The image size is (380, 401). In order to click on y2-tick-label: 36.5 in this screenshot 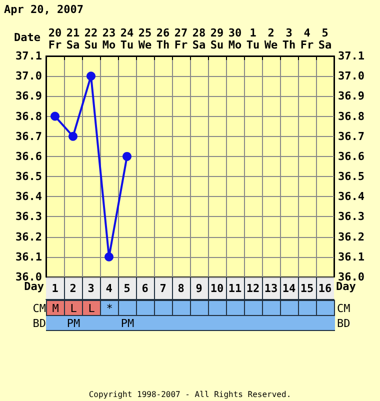, I will do `click(351, 177)`.